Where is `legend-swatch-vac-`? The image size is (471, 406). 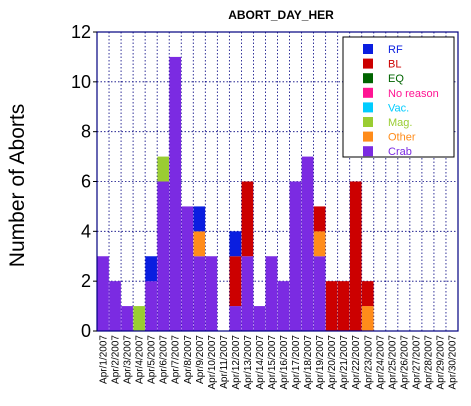
legend-swatch-vac- is located at coordinates (368, 107).